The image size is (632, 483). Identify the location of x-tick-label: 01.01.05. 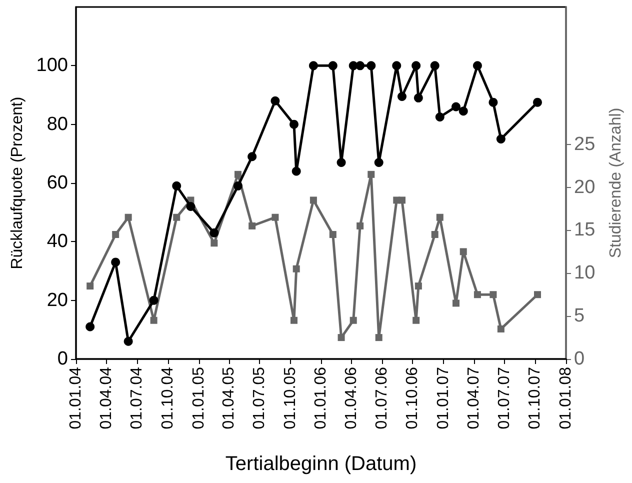
(199, 398).